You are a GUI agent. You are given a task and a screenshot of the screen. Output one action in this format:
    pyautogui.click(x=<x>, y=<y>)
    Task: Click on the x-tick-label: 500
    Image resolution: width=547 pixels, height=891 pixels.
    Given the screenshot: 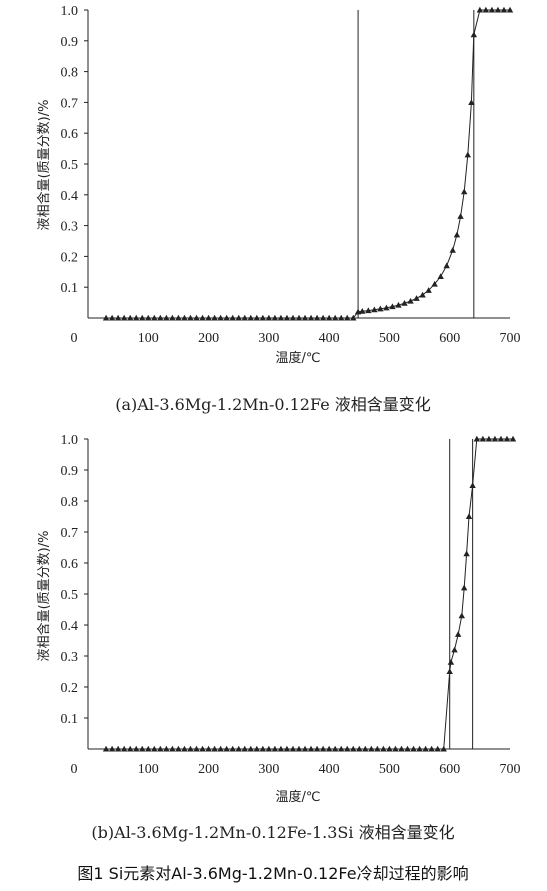 What is the action you would take?
    pyautogui.click(x=389, y=338)
    